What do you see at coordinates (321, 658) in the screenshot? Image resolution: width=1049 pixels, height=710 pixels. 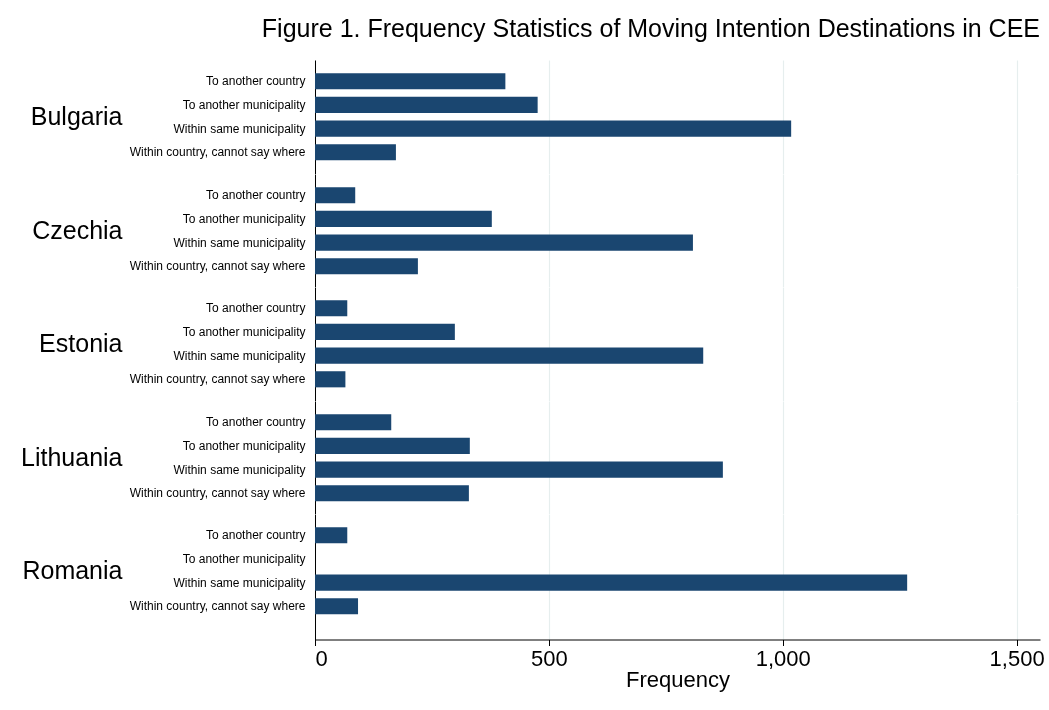 I see `x-tick-label: 0` at bounding box center [321, 658].